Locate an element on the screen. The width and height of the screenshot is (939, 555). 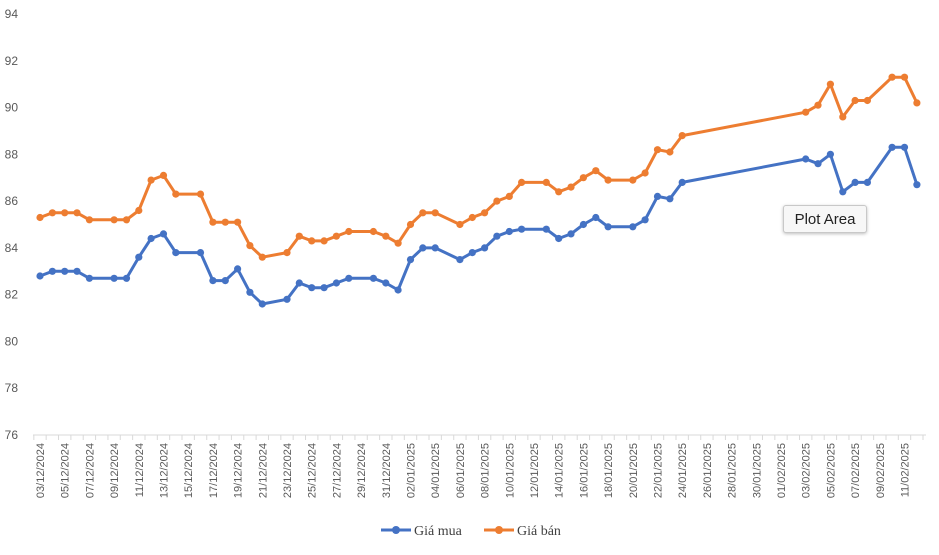
y-tick-label-2: 80 is located at coordinates (12, 341).